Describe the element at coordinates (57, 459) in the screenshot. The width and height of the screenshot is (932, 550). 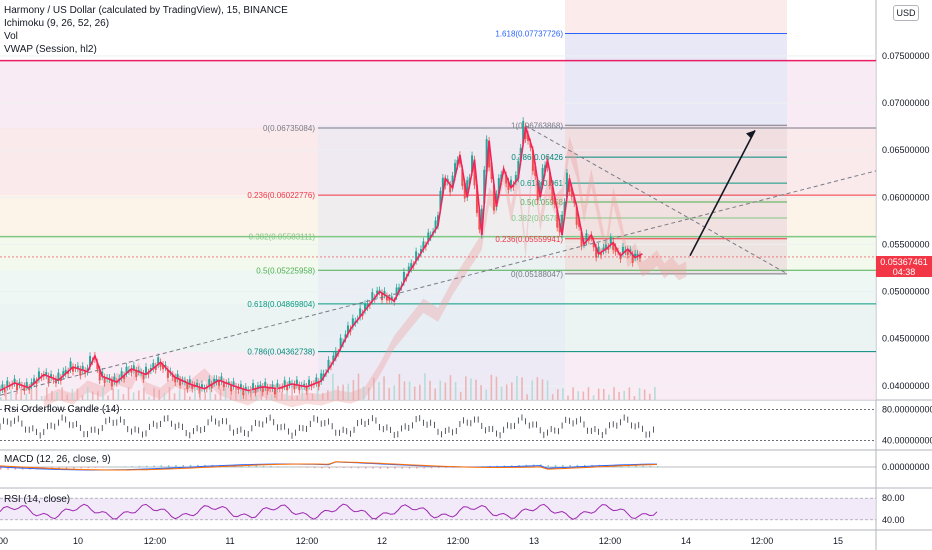
I see `macd-legend: MACD (12, 26, close, 9)` at that location.